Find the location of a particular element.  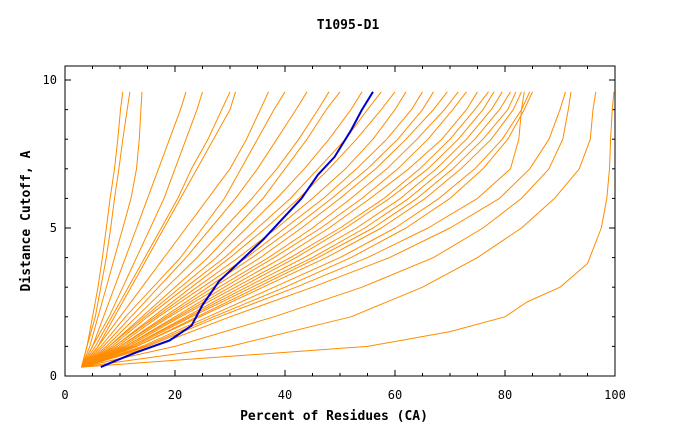

y-tick-label: 0 is located at coordinates (53, 376).